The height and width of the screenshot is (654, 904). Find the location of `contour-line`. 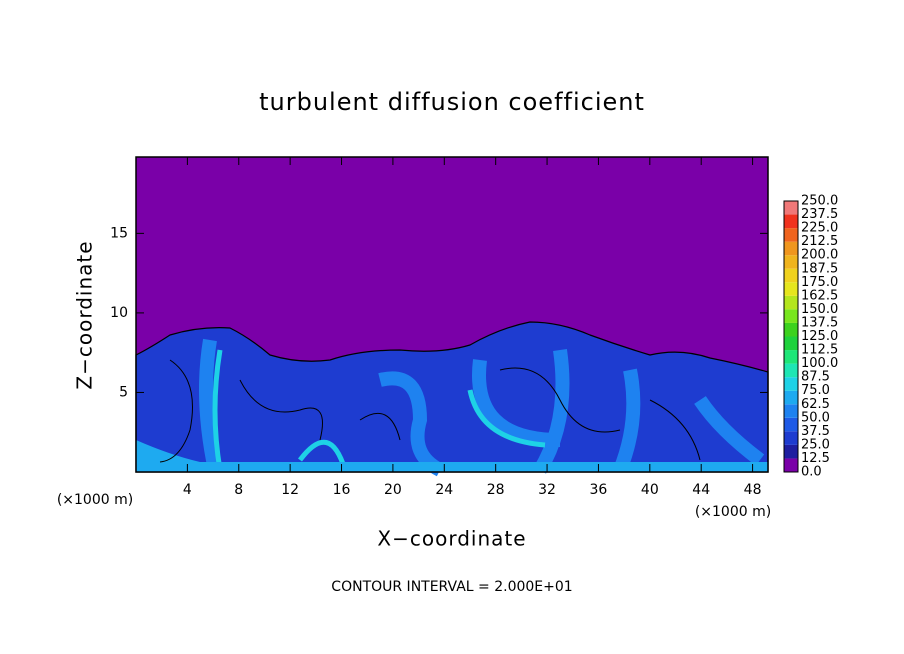

contour-line is located at coordinates (430, 411).